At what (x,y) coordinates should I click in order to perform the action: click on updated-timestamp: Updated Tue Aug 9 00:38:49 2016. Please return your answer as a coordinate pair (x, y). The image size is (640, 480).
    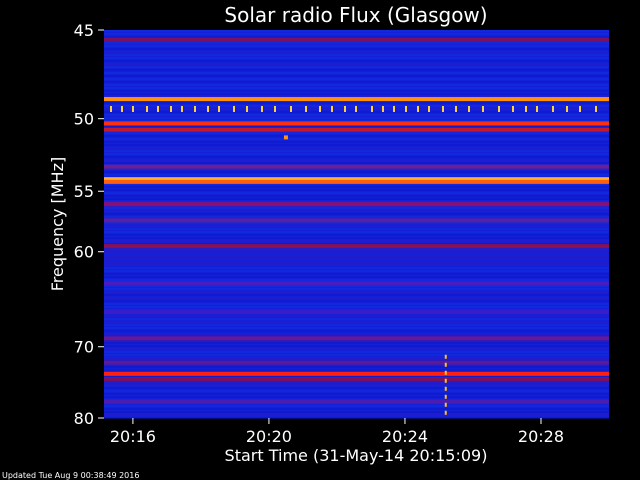
    Looking at the image, I should click on (70, 475).